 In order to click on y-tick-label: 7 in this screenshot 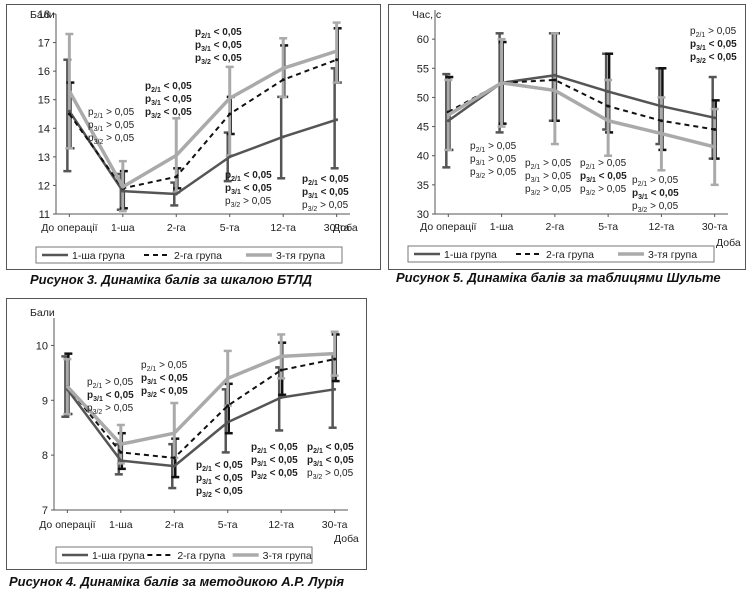, I will do `click(45, 511)`.